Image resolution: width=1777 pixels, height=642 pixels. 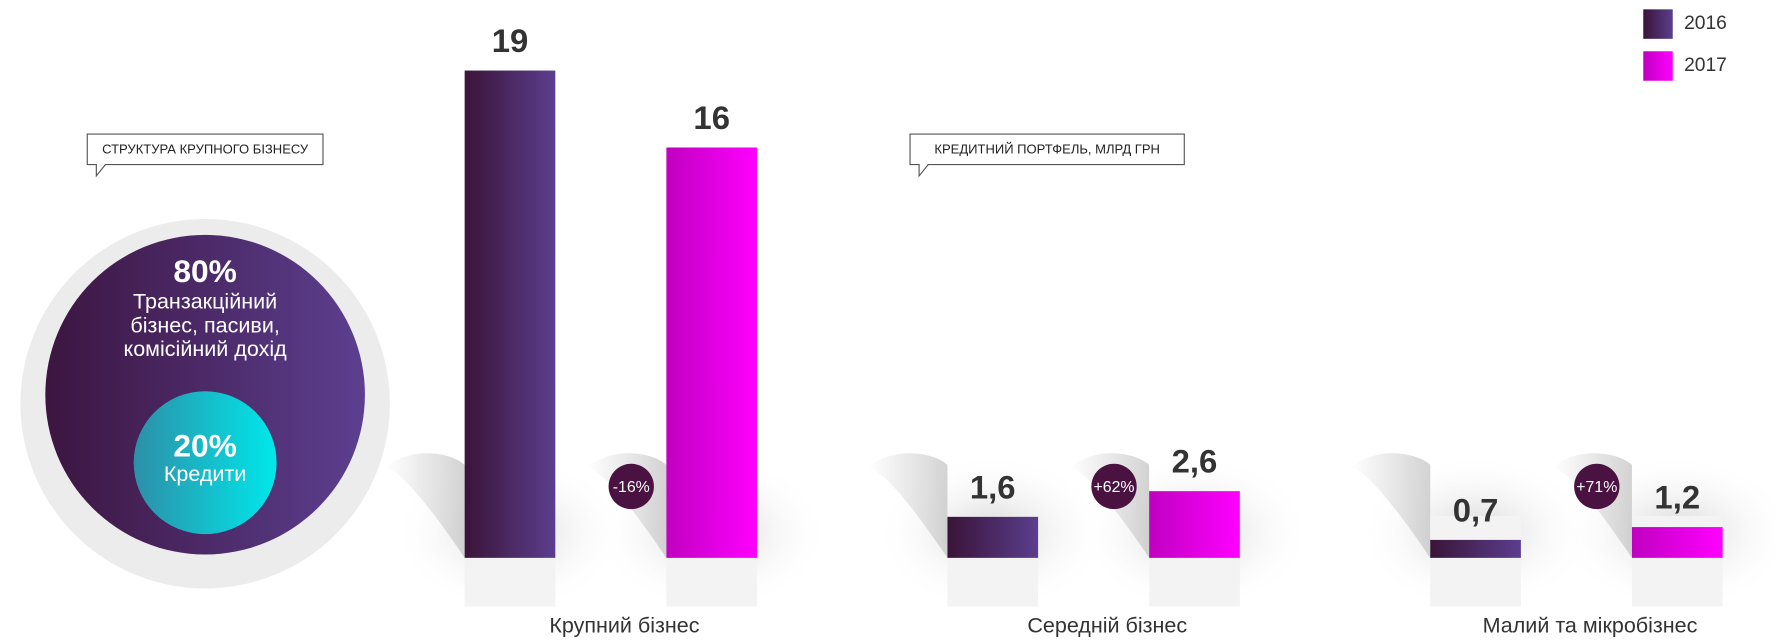 What do you see at coordinates (204, 445) in the screenshot?
I see `value-label: 20%` at bounding box center [204, 445].